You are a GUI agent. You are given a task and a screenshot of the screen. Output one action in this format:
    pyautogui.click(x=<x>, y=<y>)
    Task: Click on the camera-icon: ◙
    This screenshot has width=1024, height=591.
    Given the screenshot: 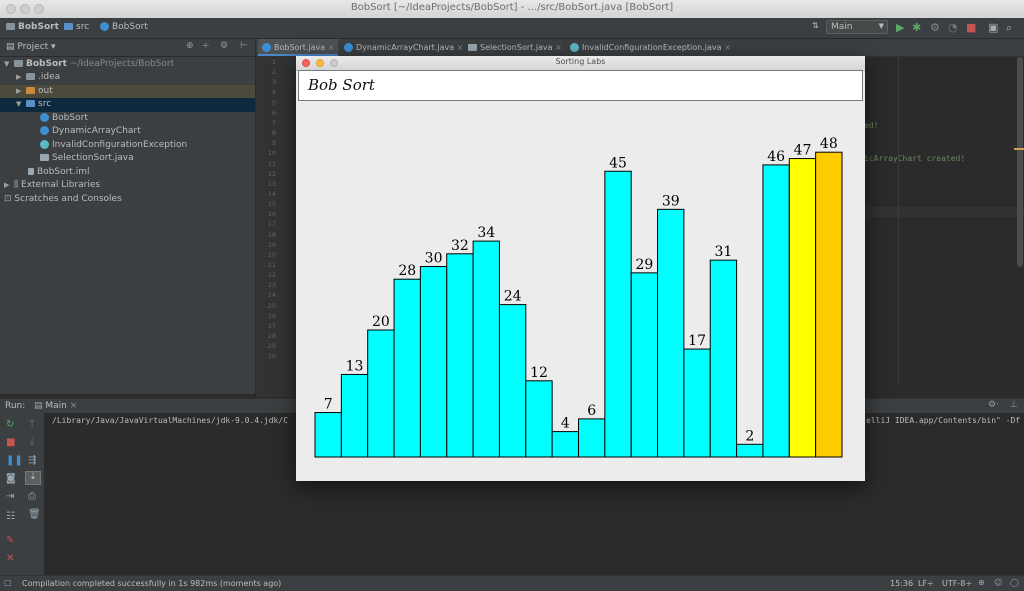 What is the action you would take?
    pyautogui.click(x=11, y=478)
    